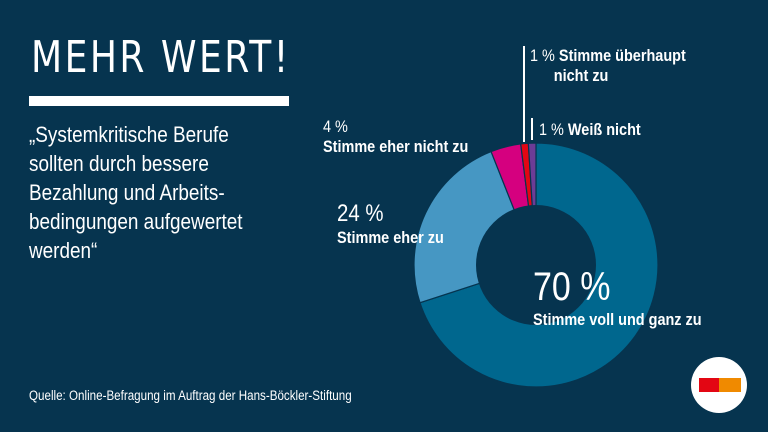 This screenshot has width=768, height=432. Describe the element at coordinates (532, 129) in the screenshot. I see `leader-line-weiss` at that location.